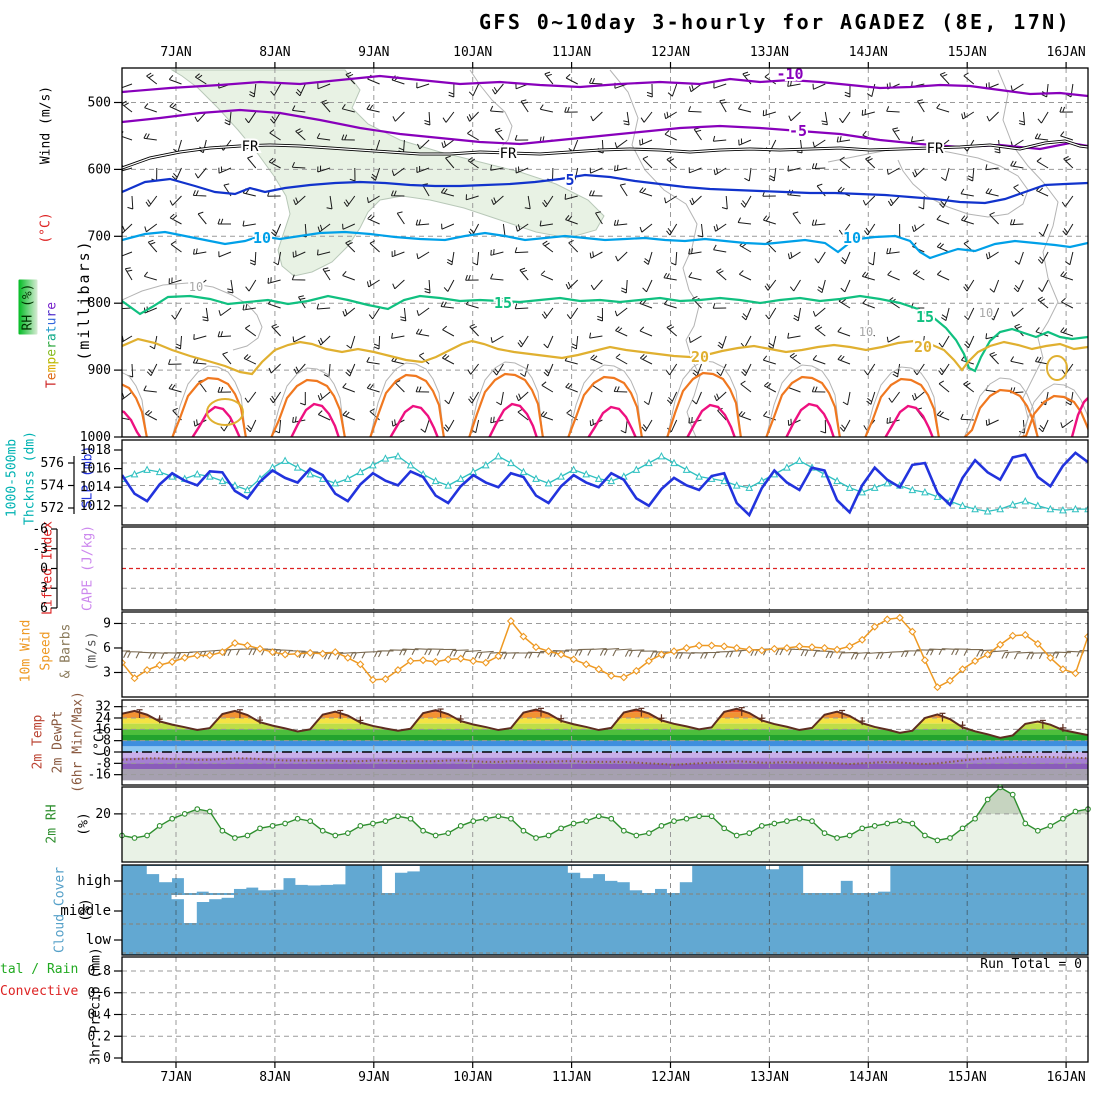 This screenshot has width=1100, height=1100. I want to click on cloud-row-label: high, so click(94, 881).